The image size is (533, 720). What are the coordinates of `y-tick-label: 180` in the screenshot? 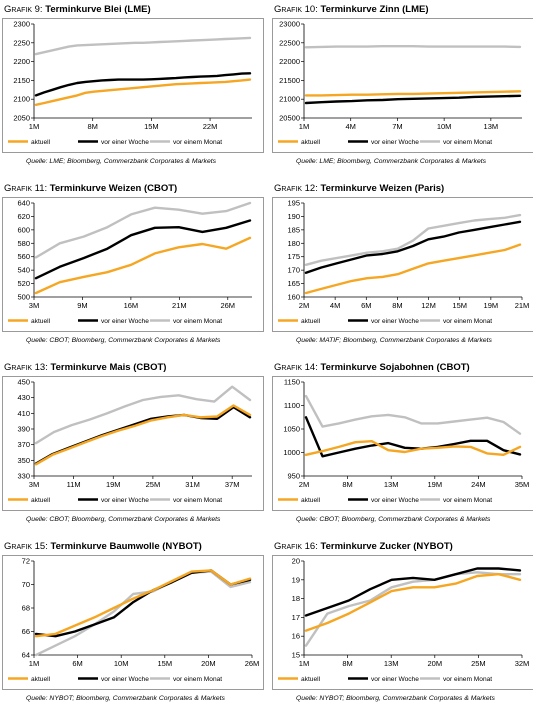 It's located at (293, 243).